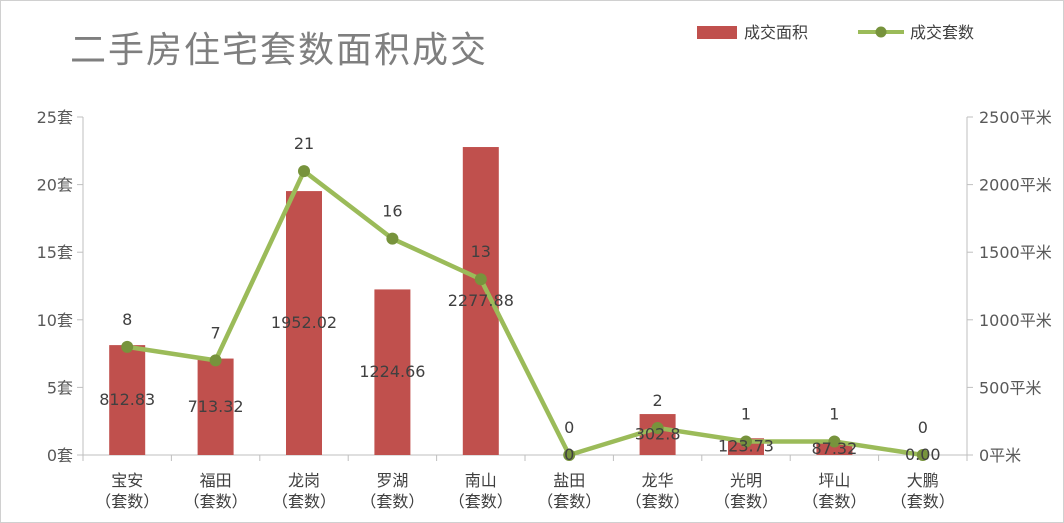 The height and width of the screenshot is (523, 1064). Describe the element at coordinates (392, 238) in the screenshot. I see `line-point-罗湖` at that location.